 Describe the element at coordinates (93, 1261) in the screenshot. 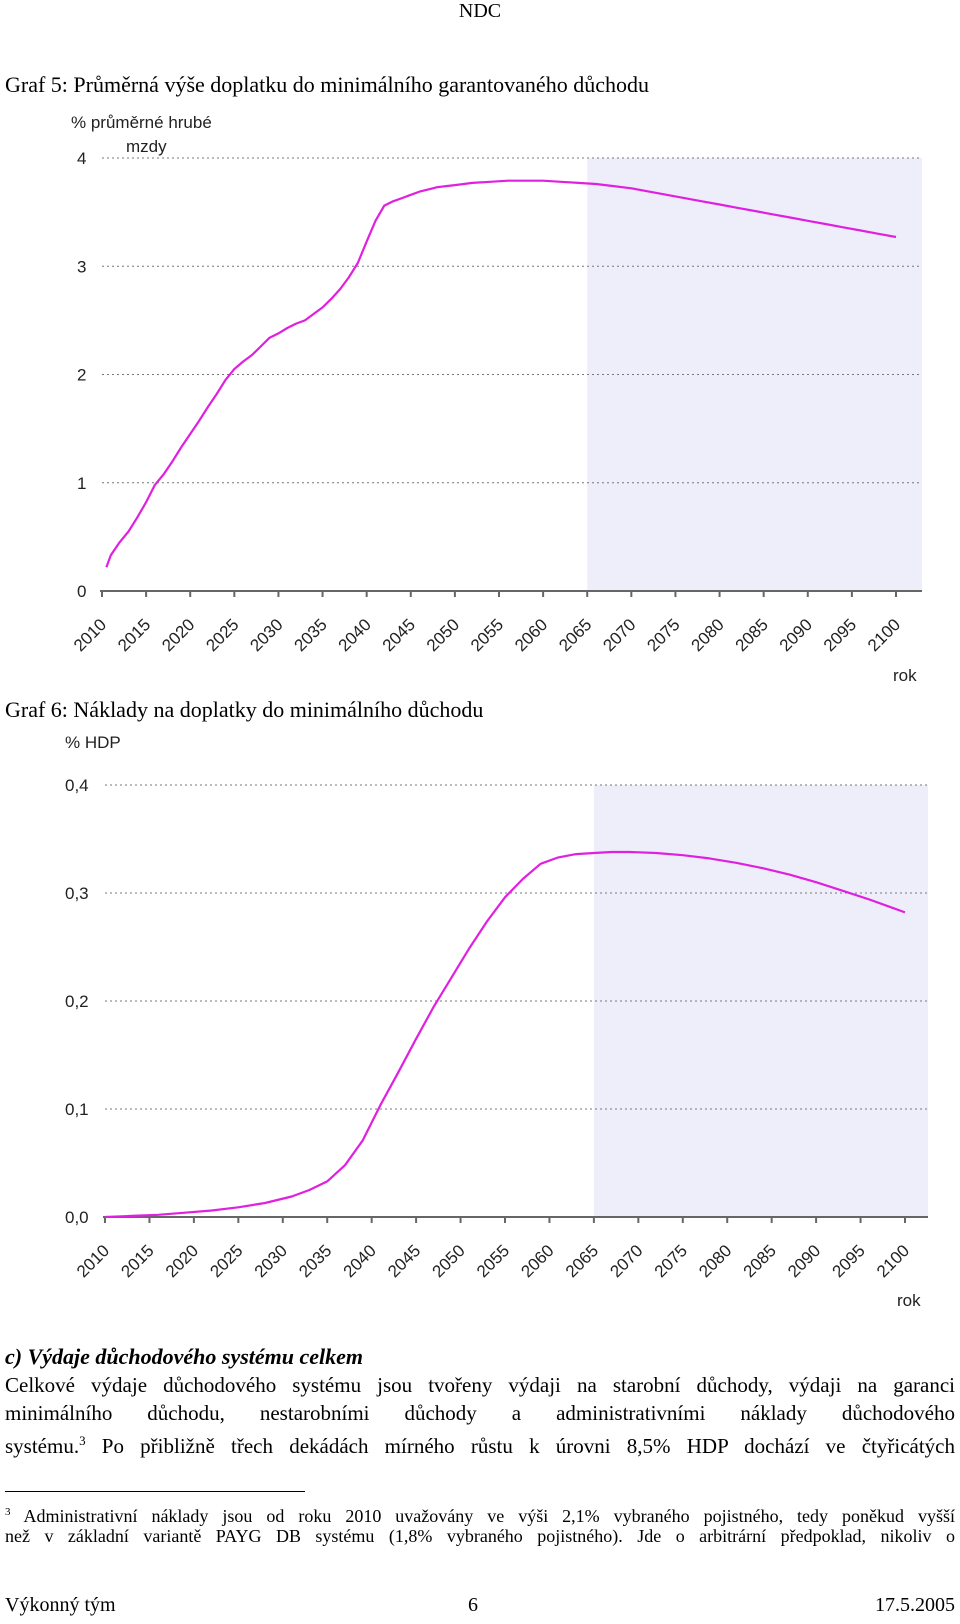

I see `graph6-x-tick-label: 2010` at that location.